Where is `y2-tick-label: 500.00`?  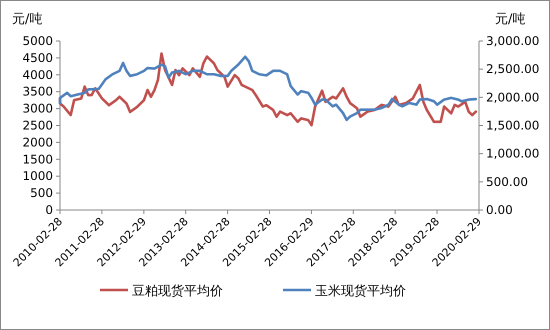
y2-tick-label: 500.00 is located at coordinates (507, 181).